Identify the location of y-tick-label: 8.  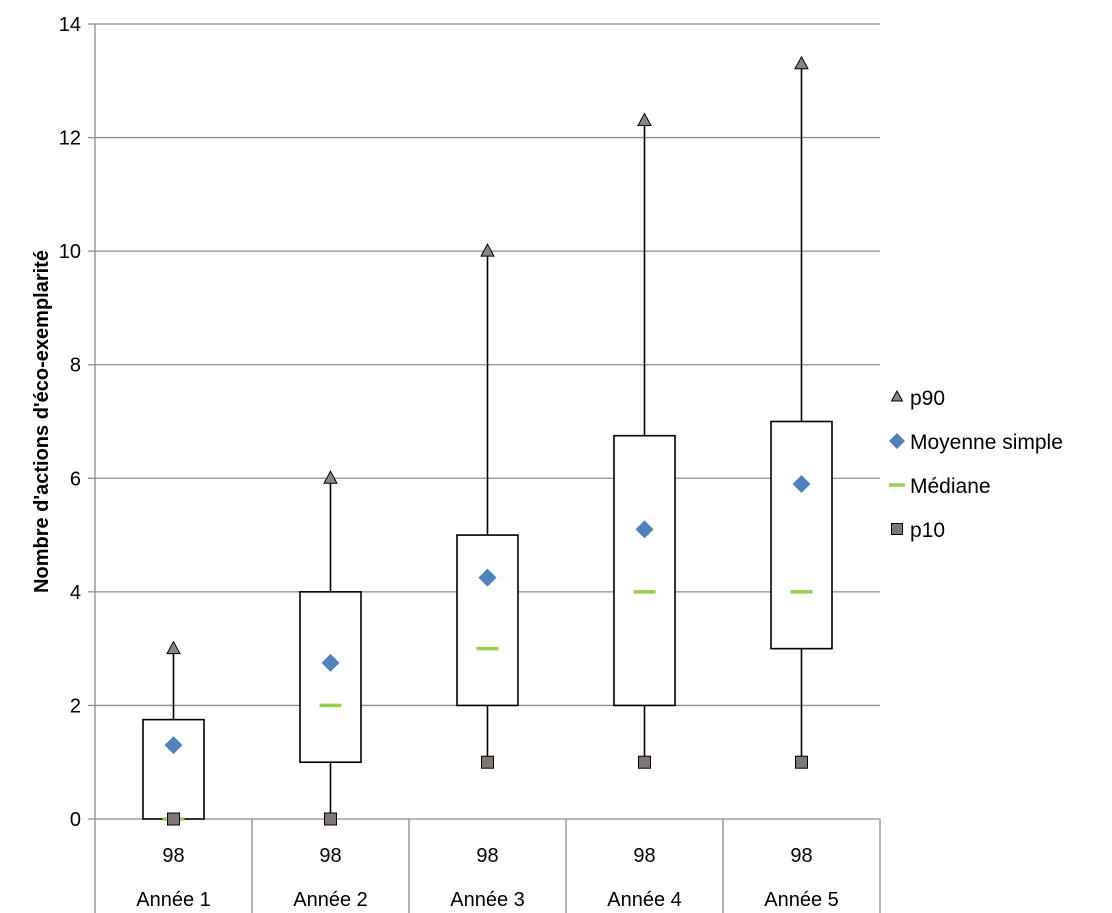
(75, 366).